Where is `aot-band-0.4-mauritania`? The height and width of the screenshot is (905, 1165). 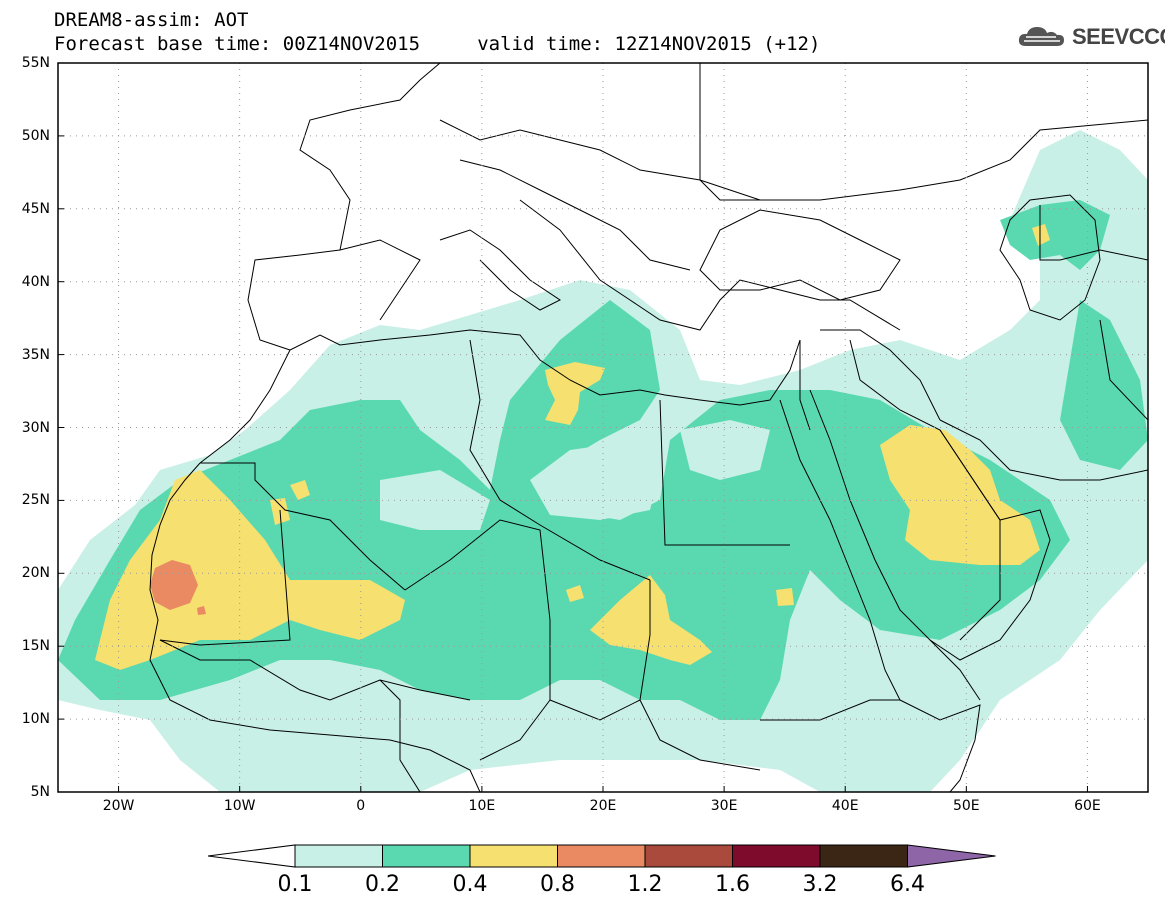 aot-band-0.4-mauritania is located at coordinates (250, 570).